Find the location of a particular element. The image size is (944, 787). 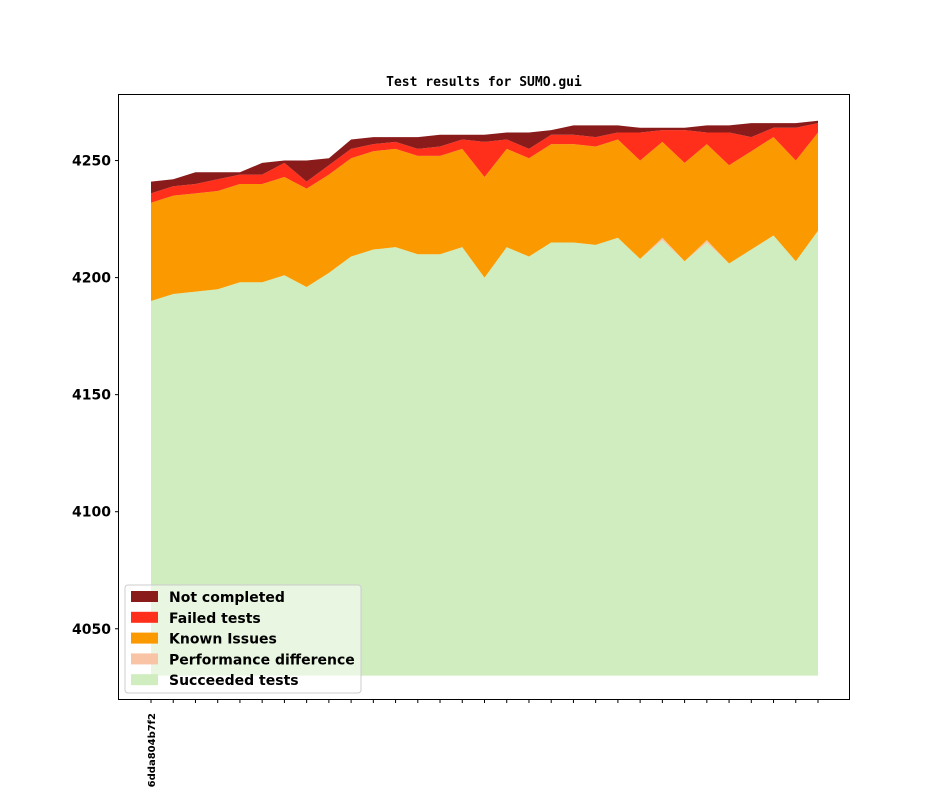

legend-label-failed-tests: Failed tests is located at coordinates (215, 619).